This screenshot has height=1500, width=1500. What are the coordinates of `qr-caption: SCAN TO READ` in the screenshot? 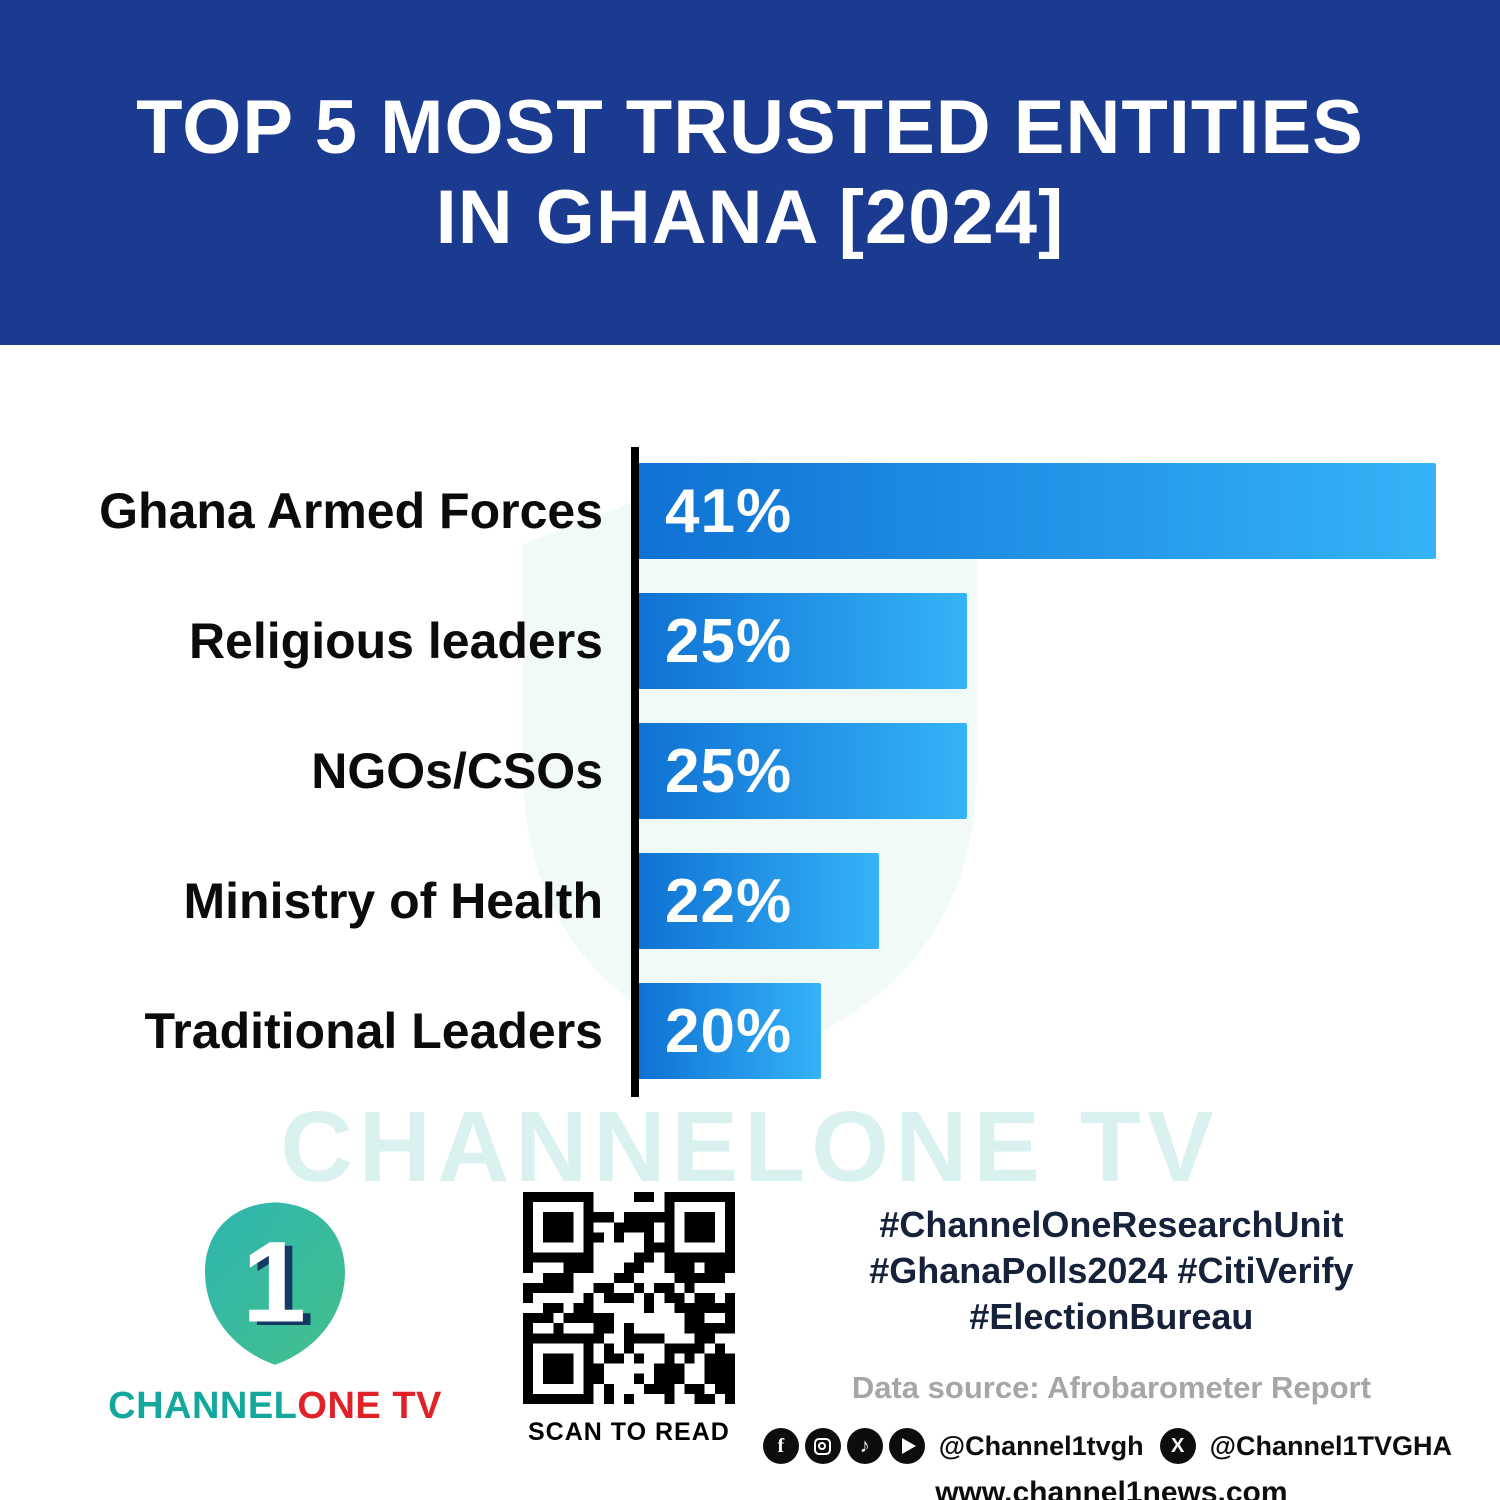 It's located at (628, 1432).